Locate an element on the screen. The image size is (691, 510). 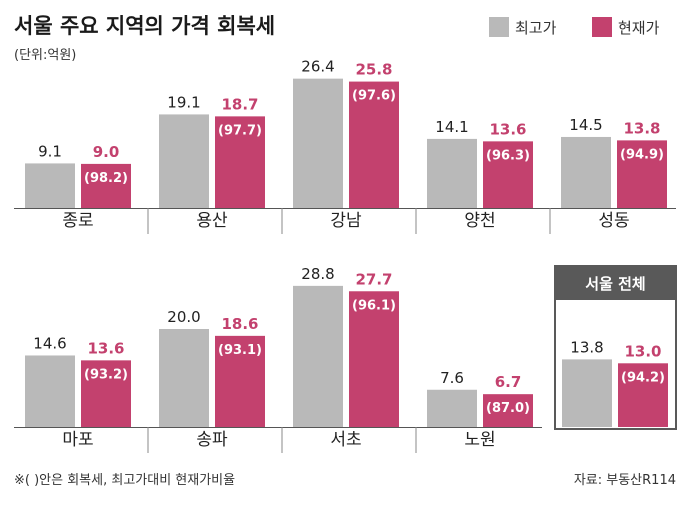
bar-total-ratio-label: (94.2) is located at coordinates (643, 377).